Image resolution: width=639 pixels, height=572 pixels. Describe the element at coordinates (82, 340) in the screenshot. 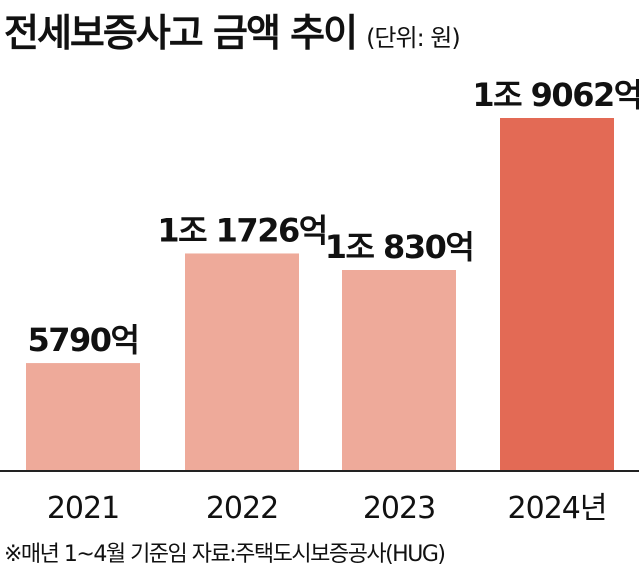

I see `data-label-2021: 5790억` at that location.